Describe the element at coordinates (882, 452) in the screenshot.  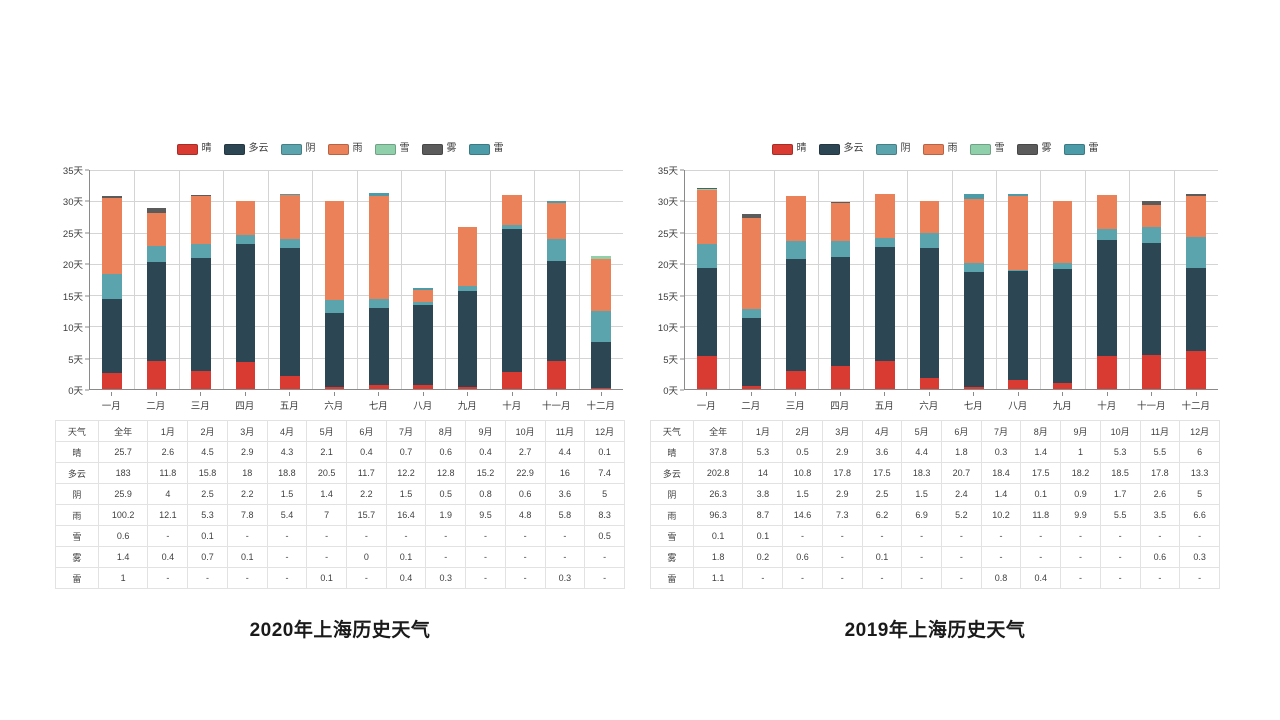
I see `table-cell: 3.6` at that location.